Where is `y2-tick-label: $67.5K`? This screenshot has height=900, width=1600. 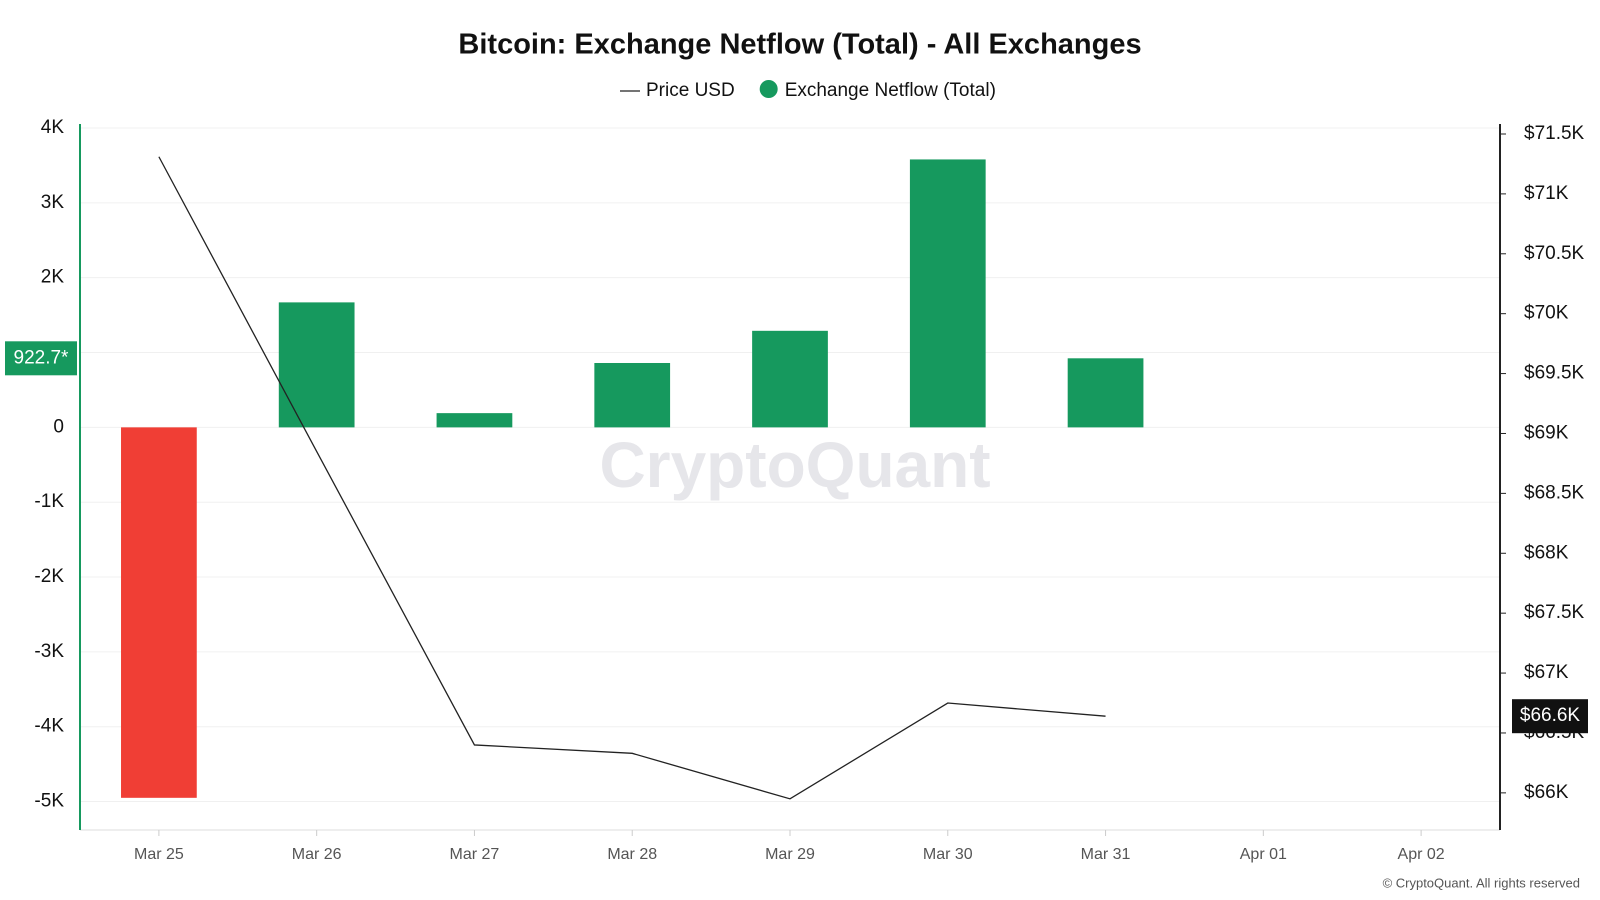 y2-tick-label: $67.5K is located at coordinates (1554, 612).